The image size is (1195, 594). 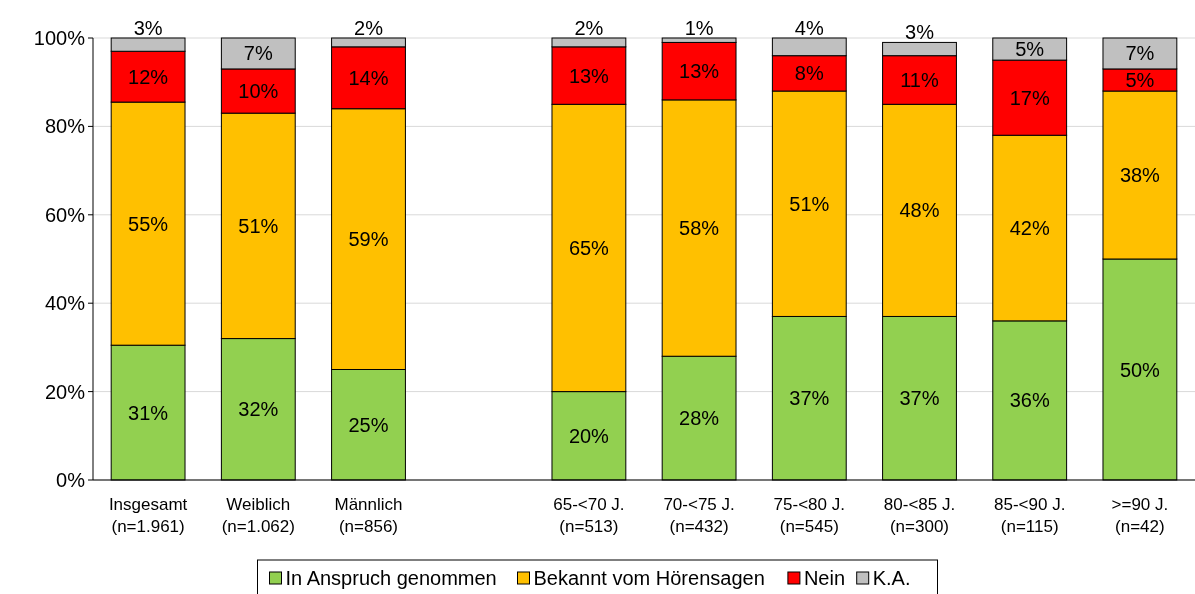 I want to click on legend-label: In Anspruch genommen, so click(x=391, y=578).